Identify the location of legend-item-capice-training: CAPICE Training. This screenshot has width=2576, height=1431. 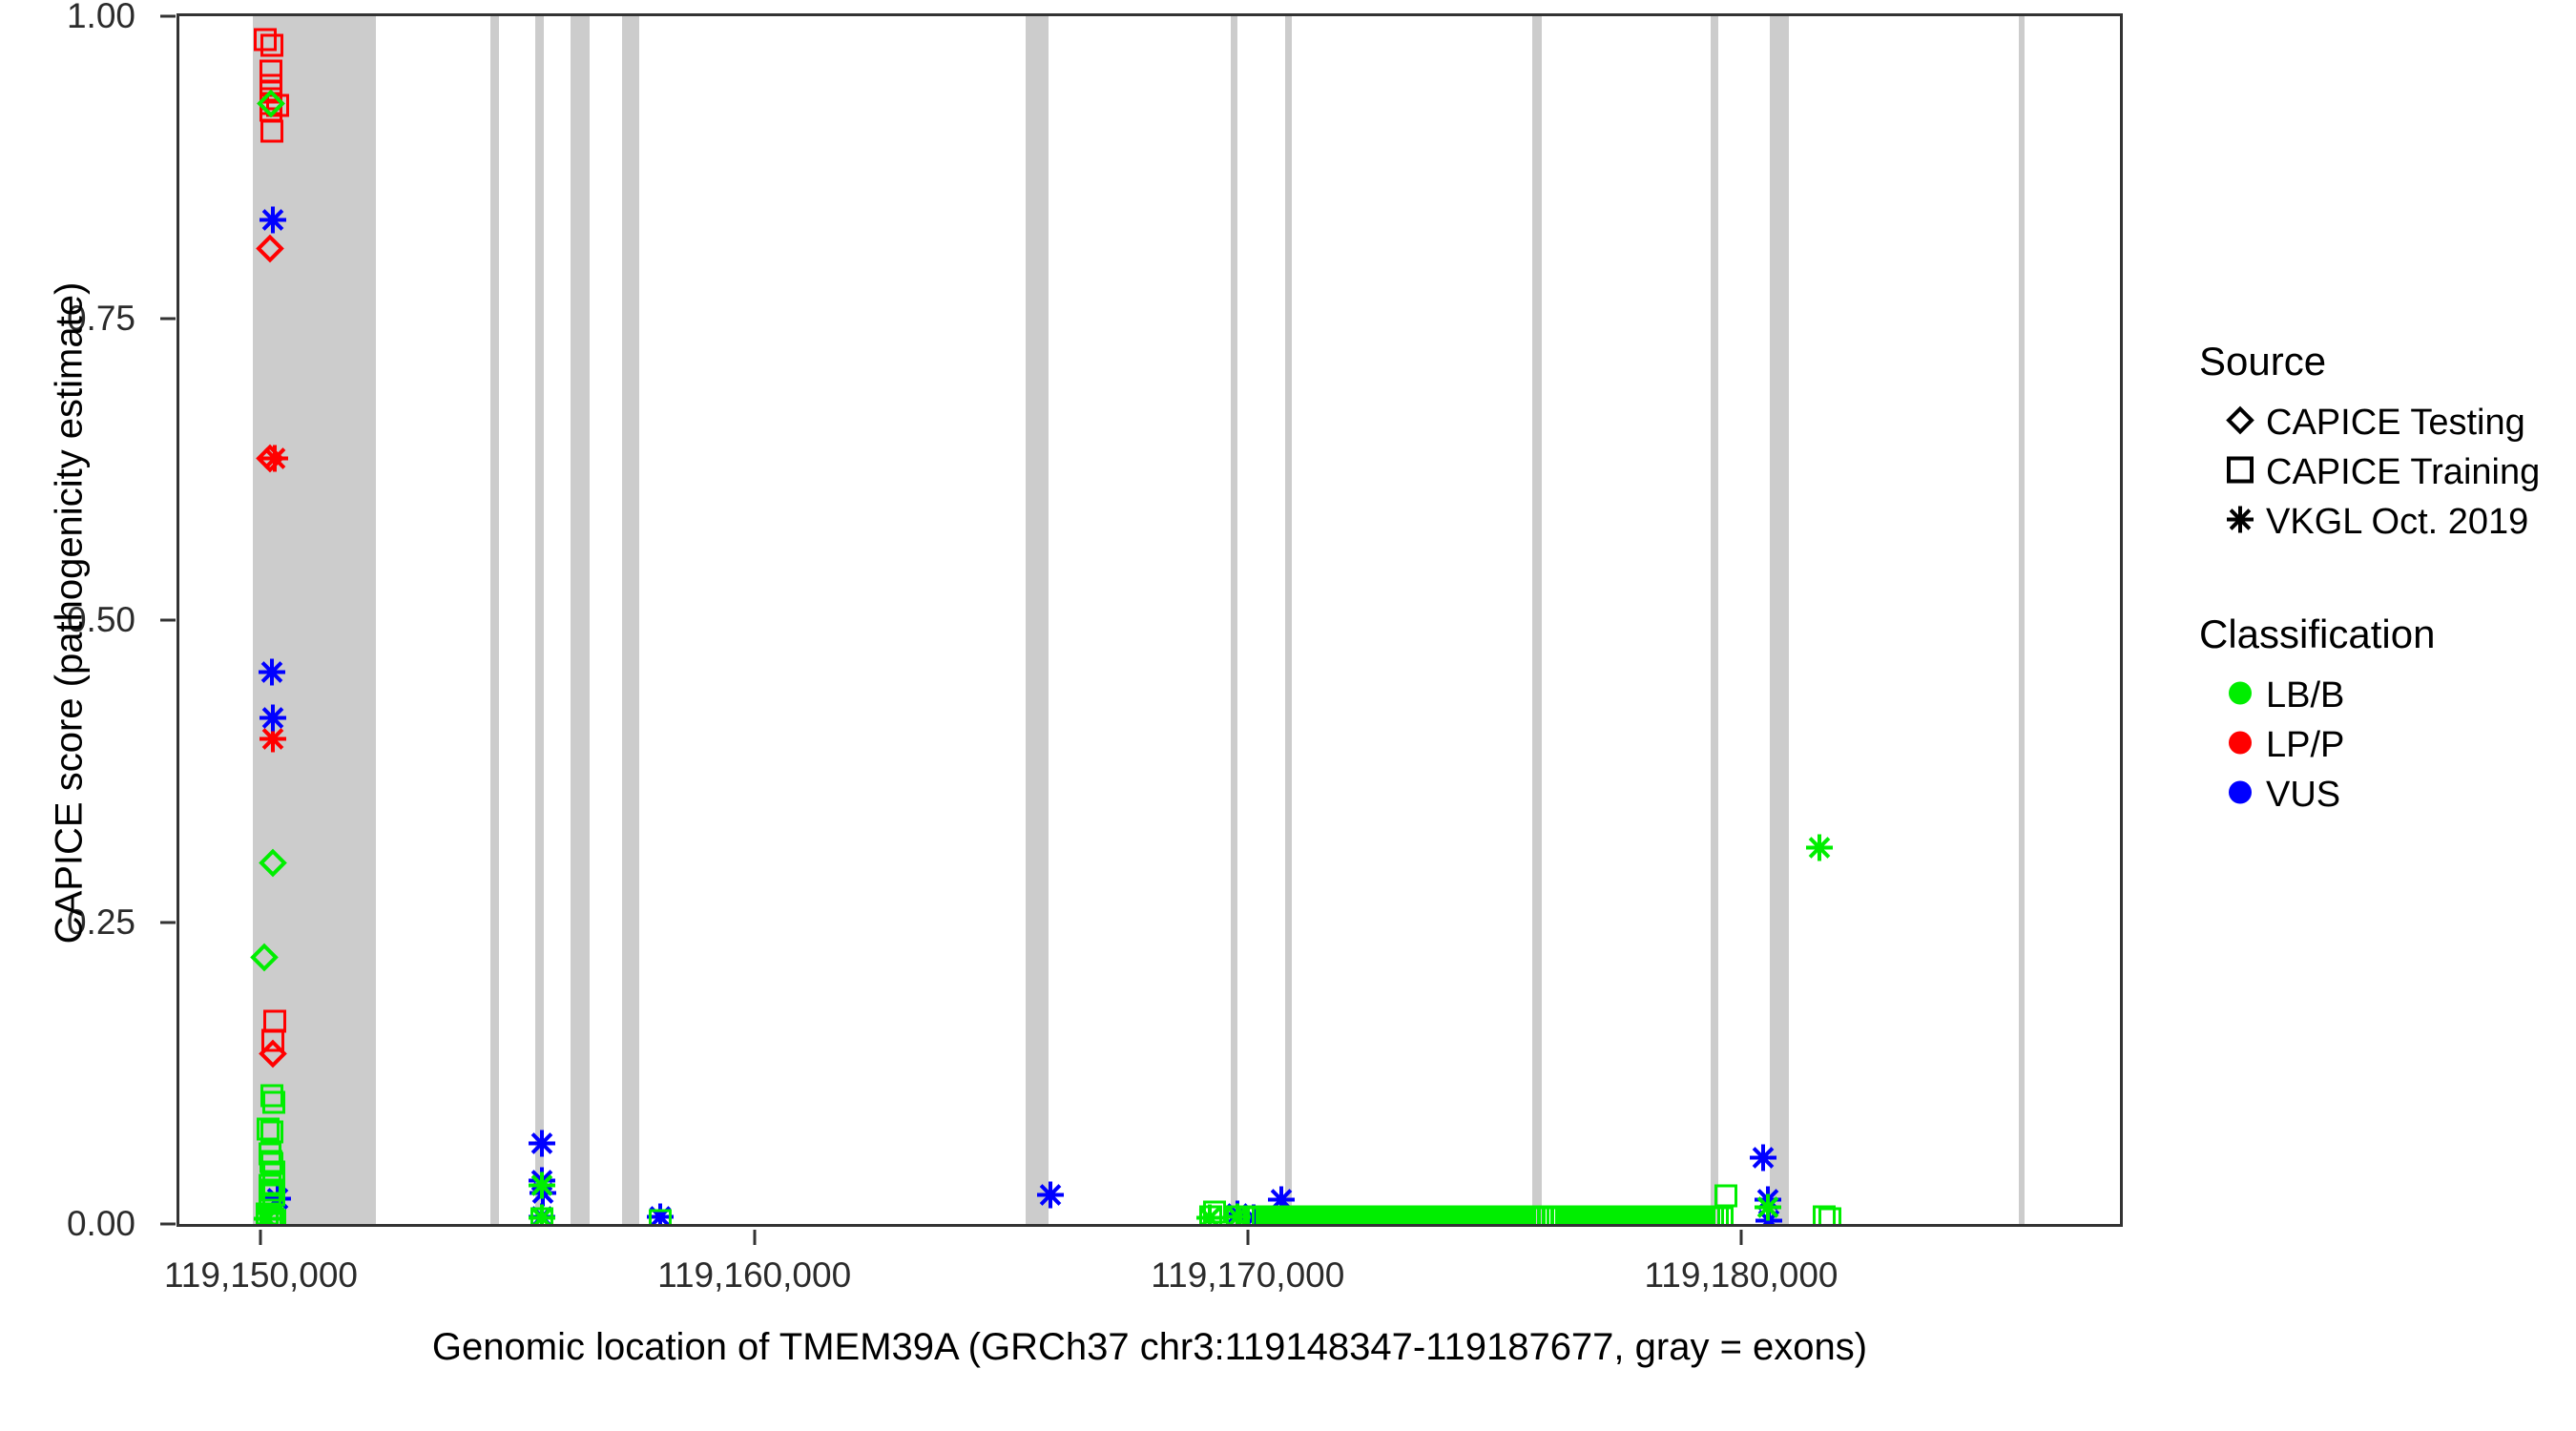
(2392, 472).